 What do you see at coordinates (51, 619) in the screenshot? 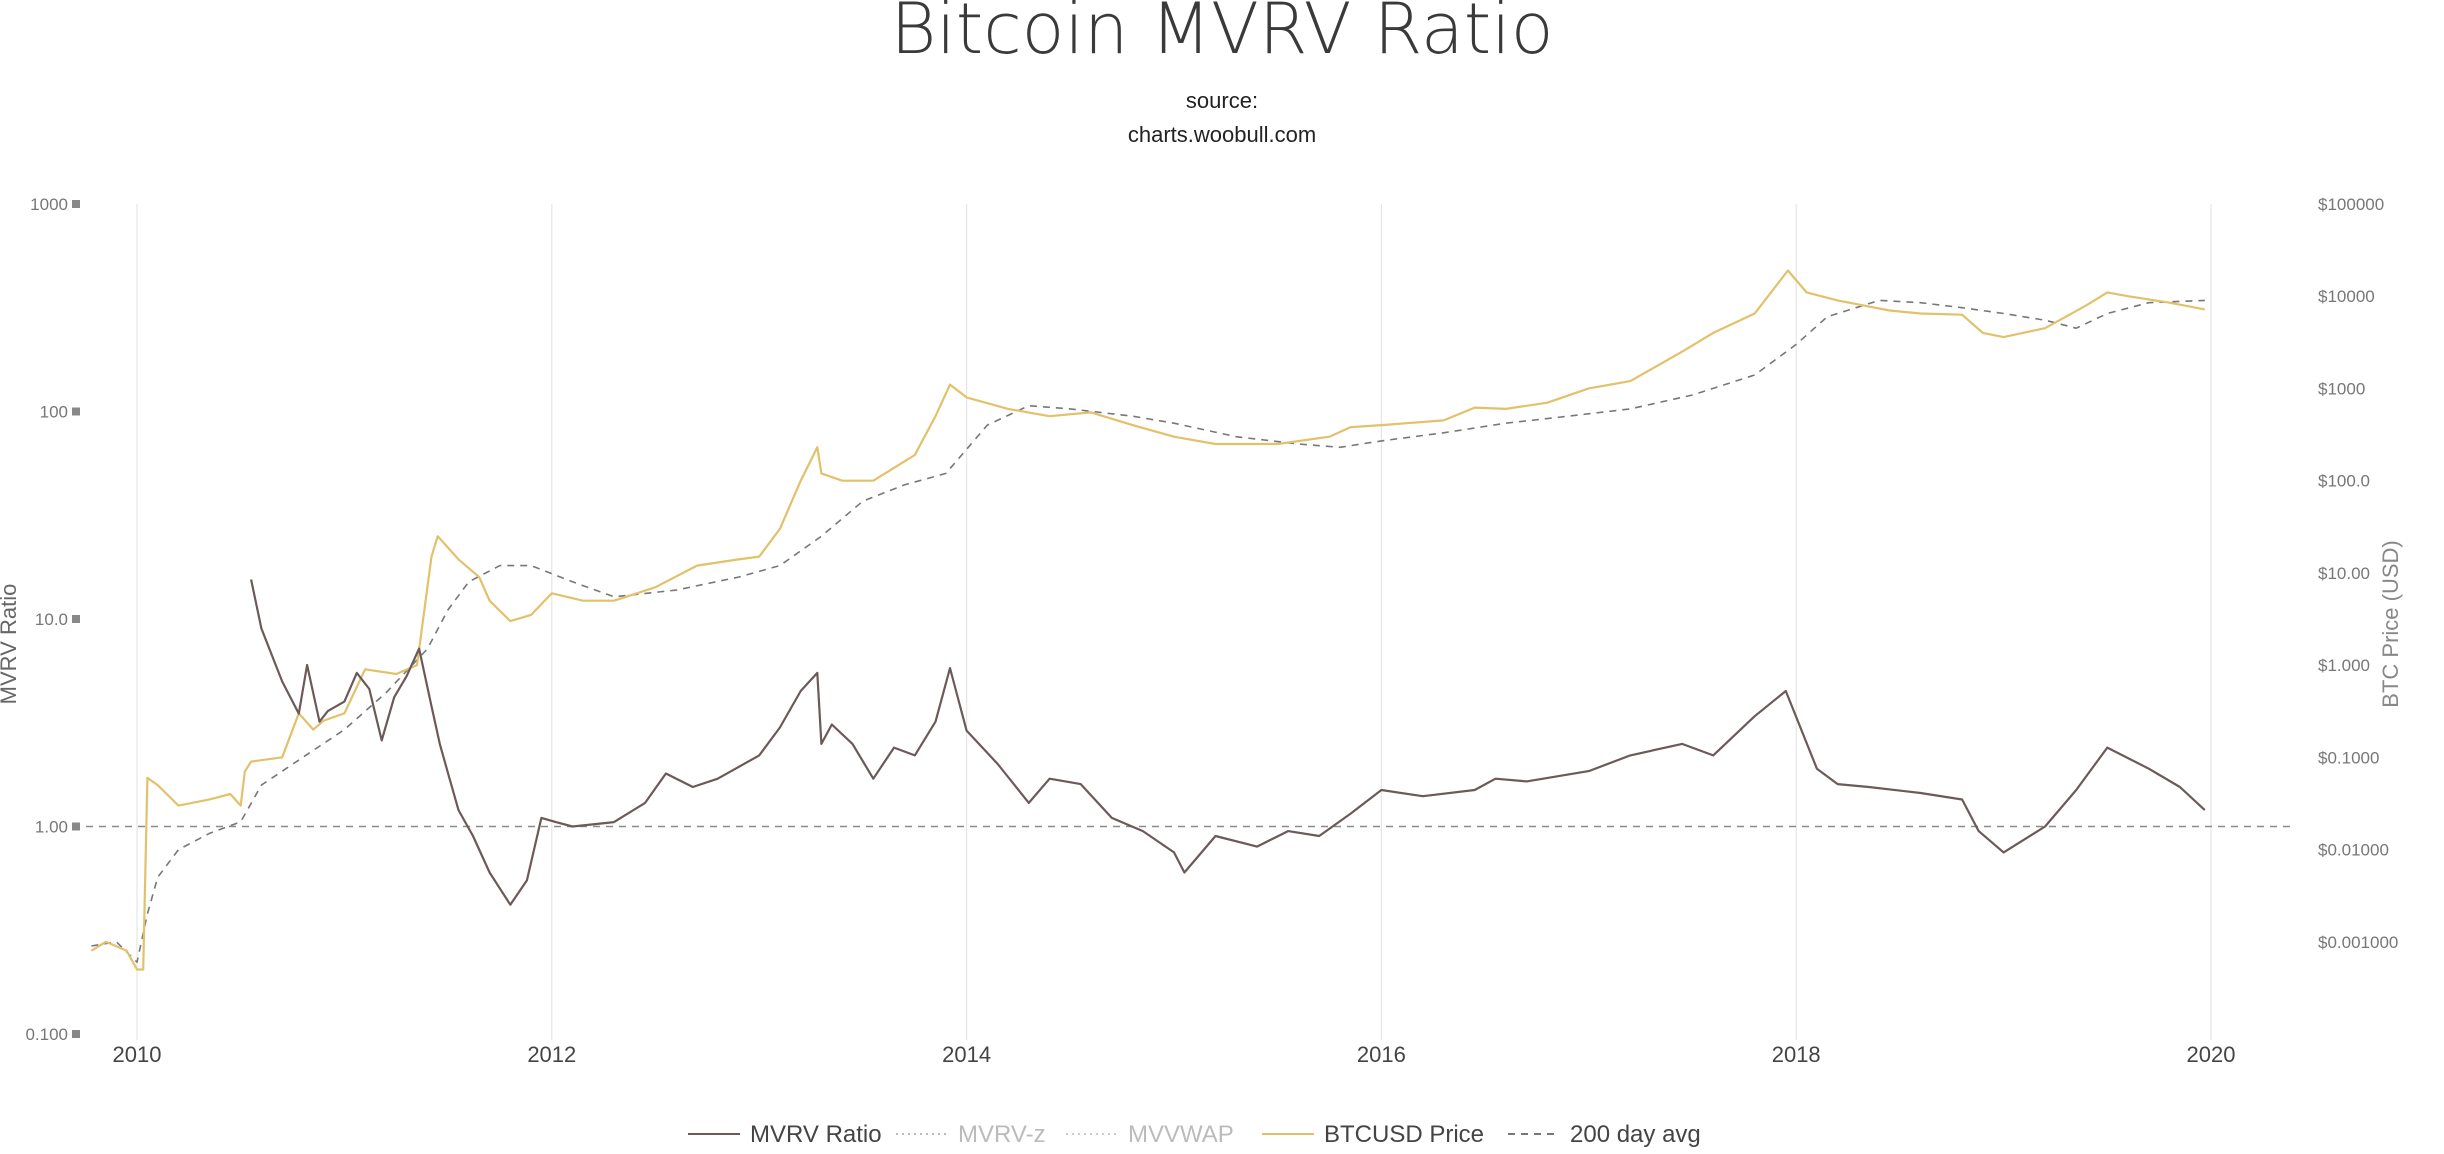
I see `left-y-tick-label: 10.0` at bounding box center [51, 619].